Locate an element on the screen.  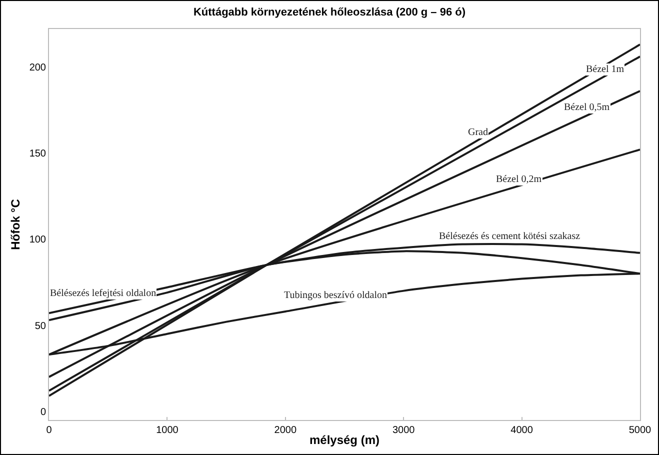
x-tick-label: 5000 is located at coordinates (640, 430).